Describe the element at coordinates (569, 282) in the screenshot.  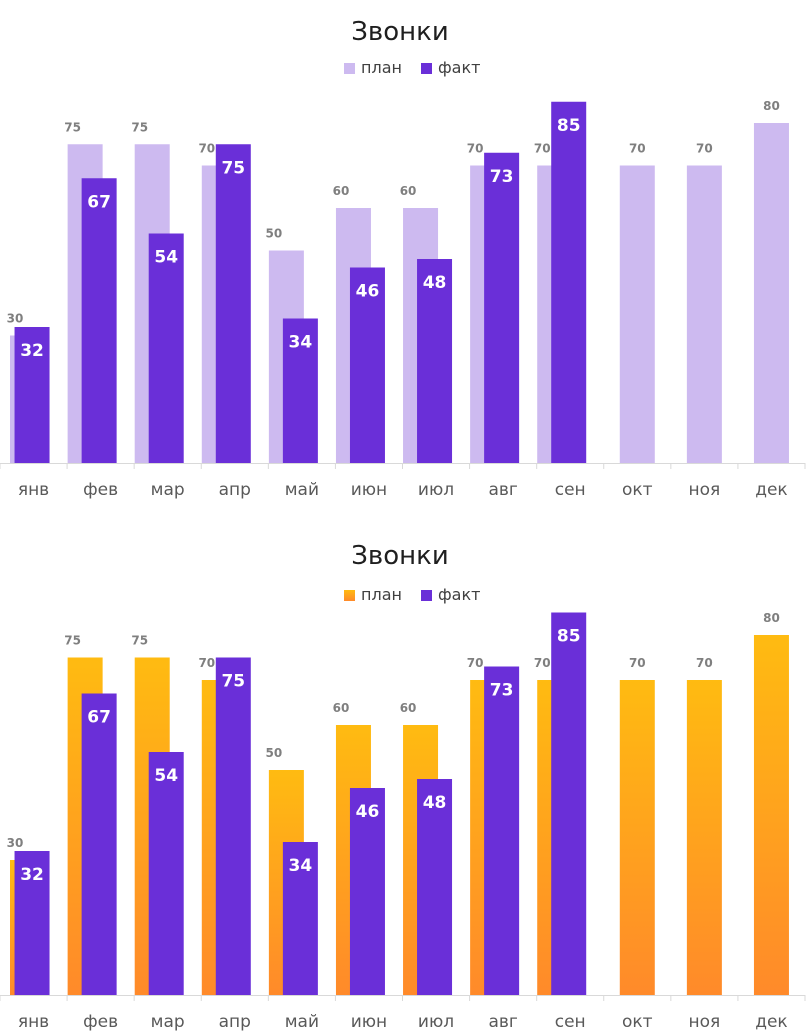
I see `bar-fact-сен` at that location.